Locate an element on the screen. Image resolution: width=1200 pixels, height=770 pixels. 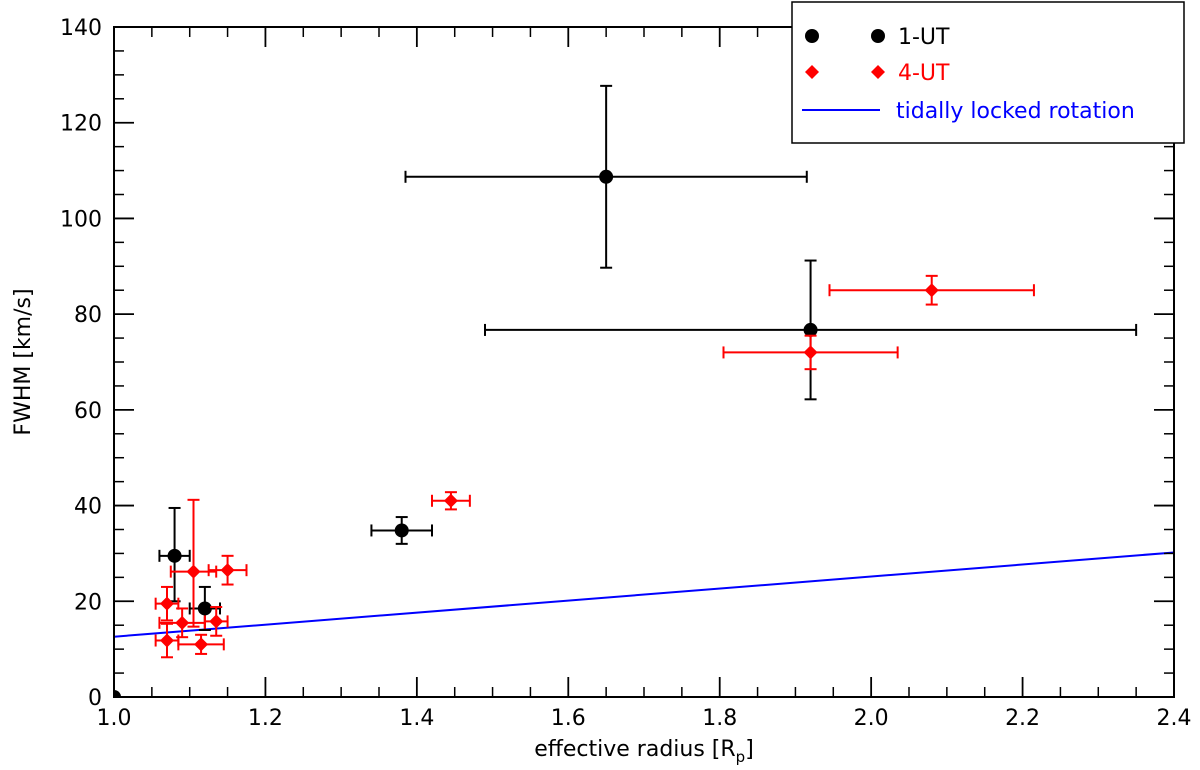
legend-marker-1ut-left is located at coordinates (812, 36).